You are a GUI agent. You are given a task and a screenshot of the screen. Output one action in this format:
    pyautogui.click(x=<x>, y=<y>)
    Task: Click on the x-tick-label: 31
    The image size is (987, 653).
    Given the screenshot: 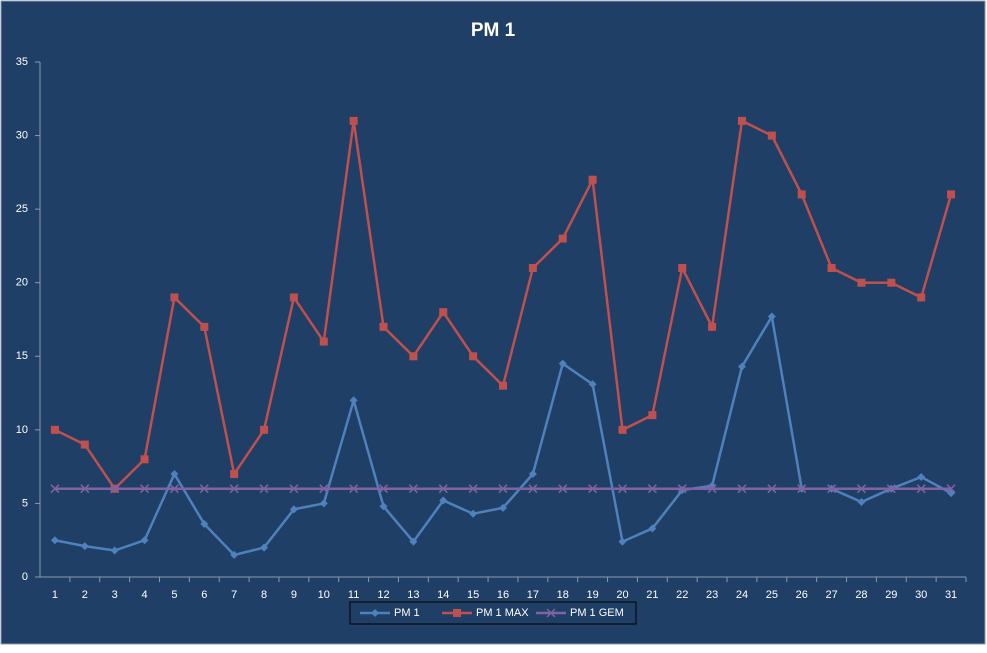 What is the action you would take?
    pyautogui.click(x=951, y=595)
    